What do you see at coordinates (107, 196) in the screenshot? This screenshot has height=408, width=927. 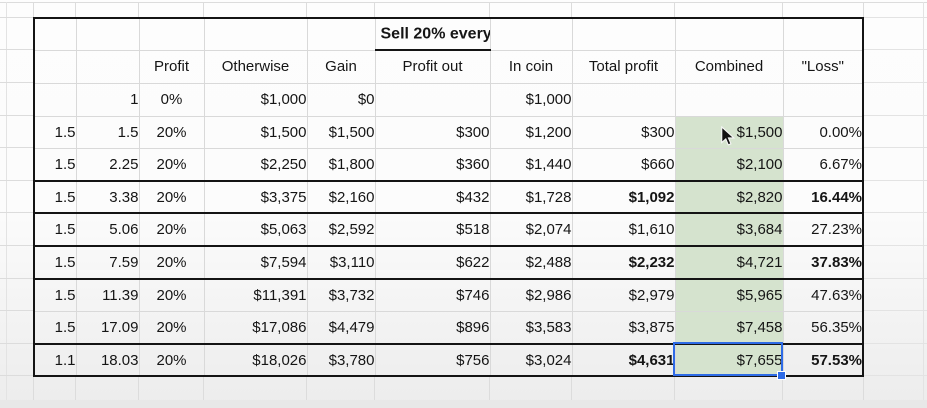 I see `cell-price-multiple: 3.38` at bounding box center [107, 196].